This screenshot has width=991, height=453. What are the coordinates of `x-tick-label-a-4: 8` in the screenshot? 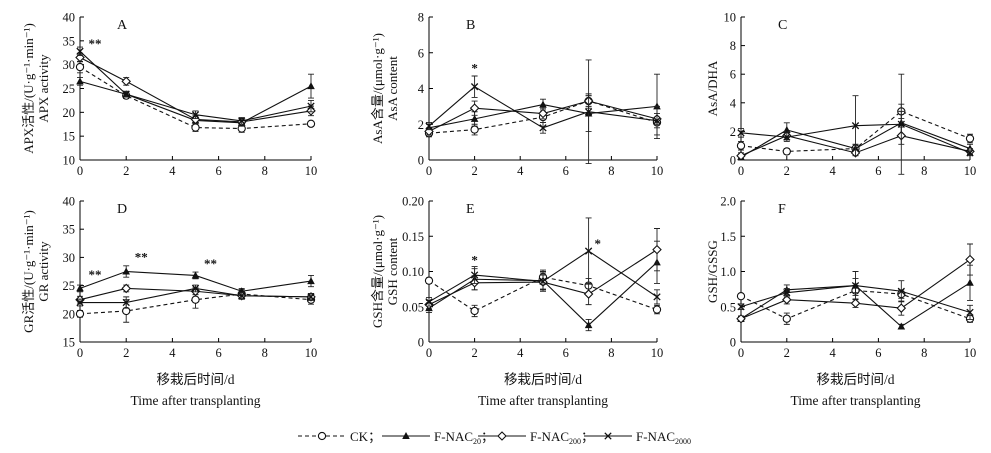 It's located at (265, 171).